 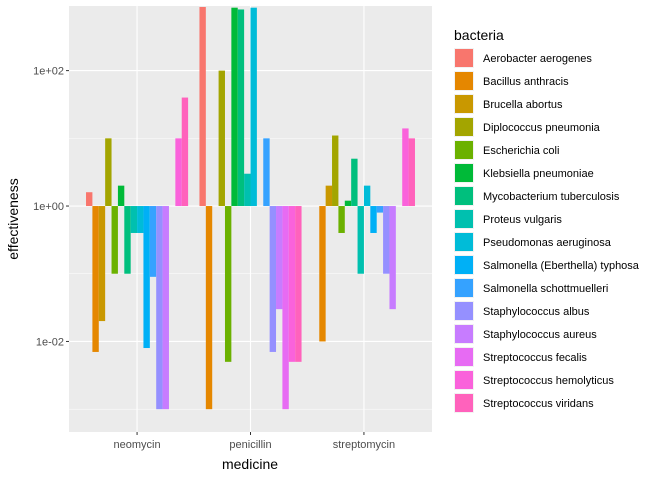 I want to click on legend-label: Bacillus anthracis, so click(x=526, y=82).